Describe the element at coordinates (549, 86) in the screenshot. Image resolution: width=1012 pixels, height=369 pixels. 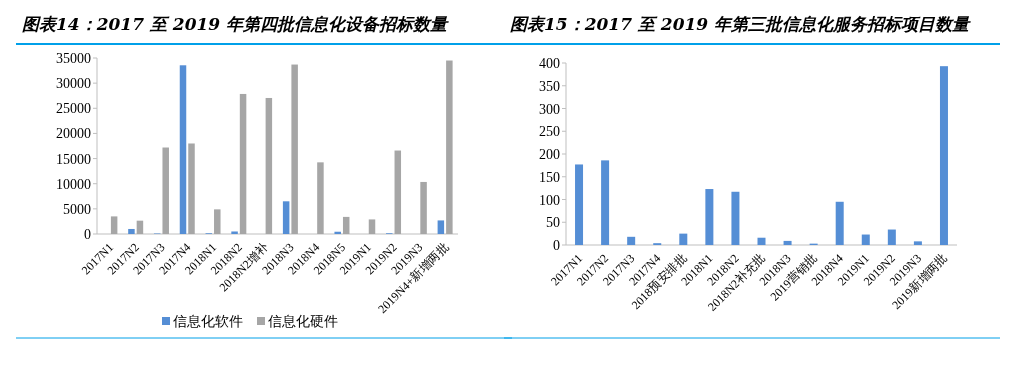
I see `y-tick-label: 350` at that location.